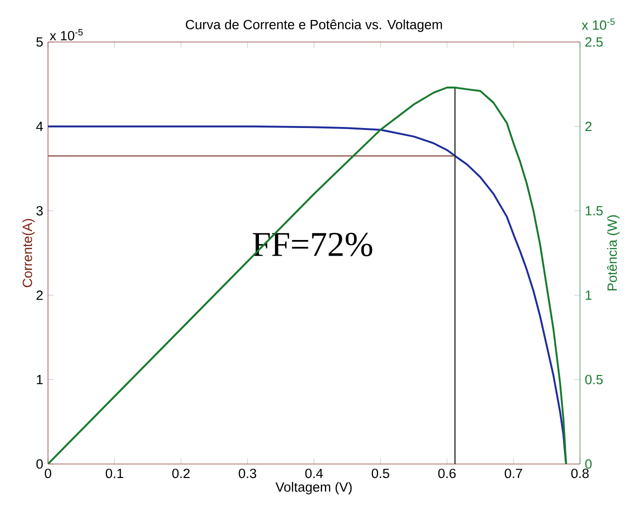 This screenshot has height=509, width=634. Describe the element at coordinates (39, 295) in the screenshot. I see `y-tick-label: 2` at that location.